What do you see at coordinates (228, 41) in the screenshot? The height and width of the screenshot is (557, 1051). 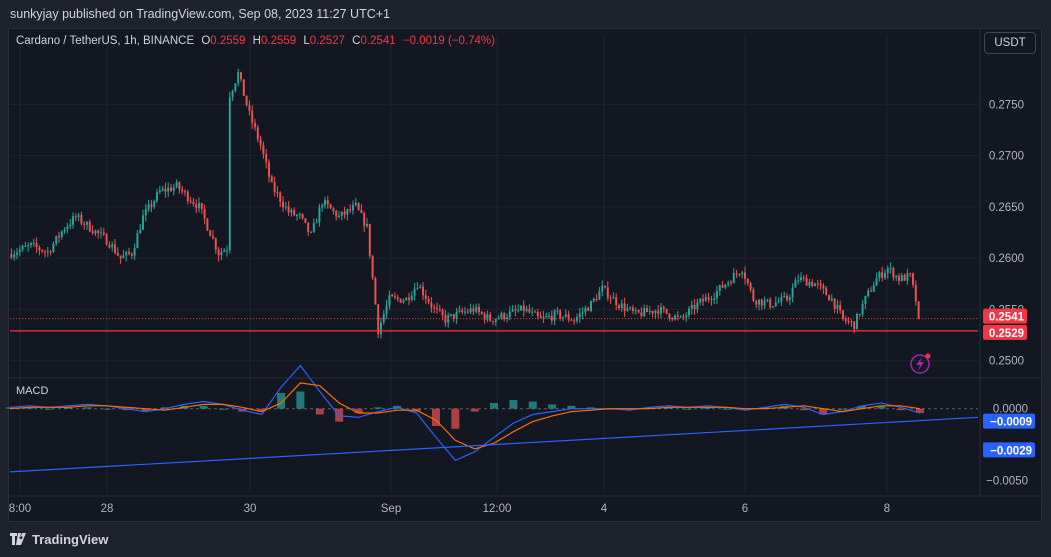 I see `open-value: 0.2559` at bounding box center [228, 41].